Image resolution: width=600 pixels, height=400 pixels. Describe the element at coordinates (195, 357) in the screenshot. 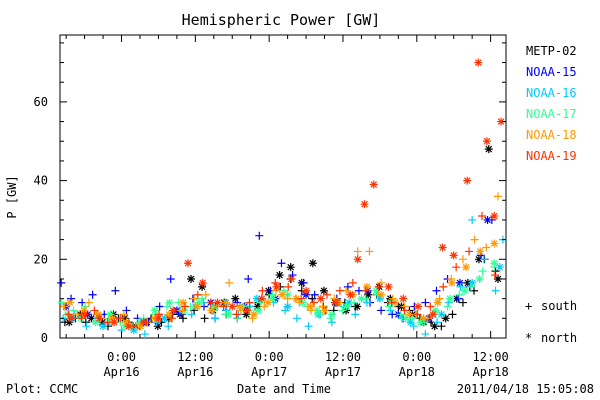

I see `x-tick-label: 12:00` at that location.